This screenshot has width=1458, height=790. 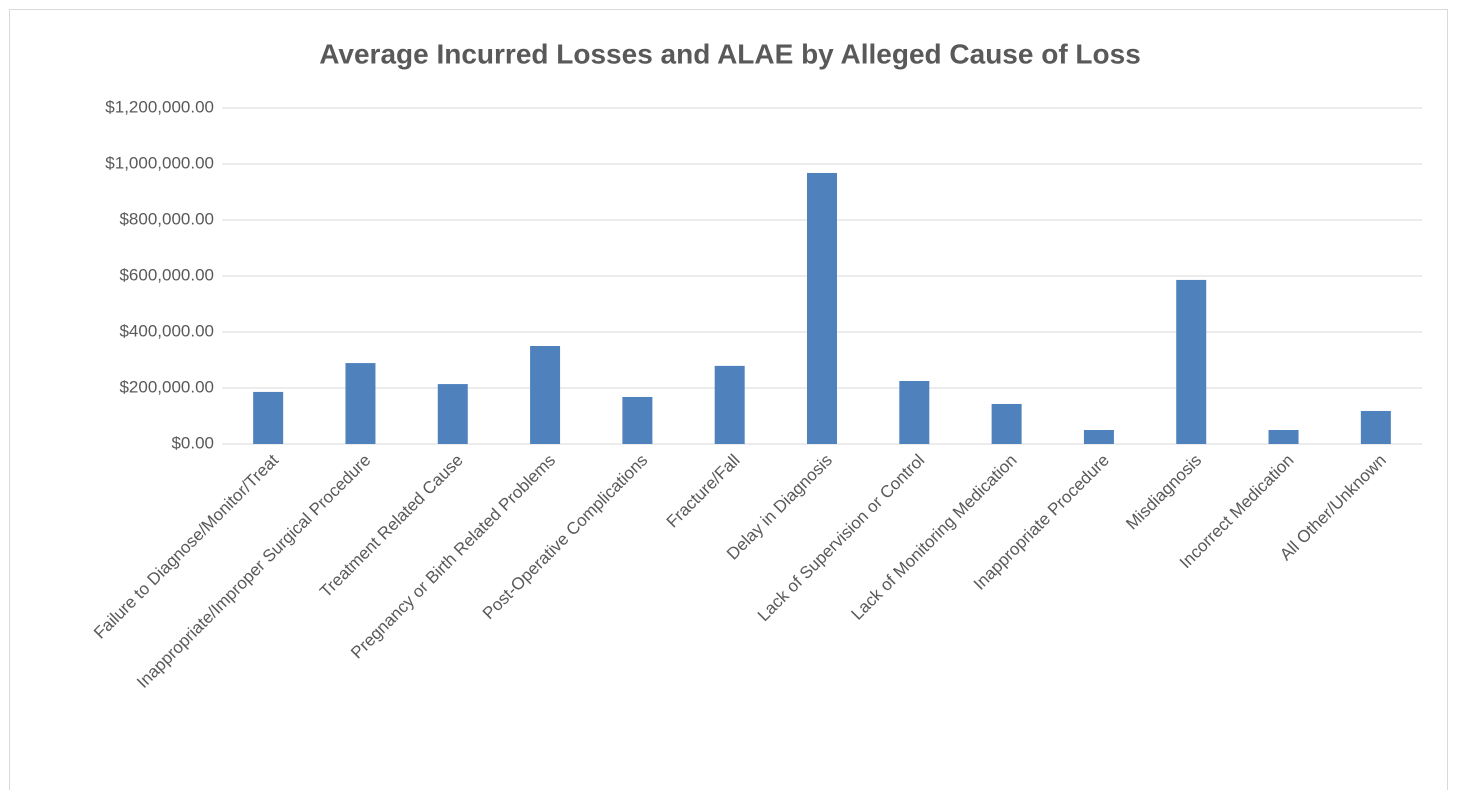 I want to click on x-tick-label: Fracture/Fall, so click(x=703, y=491).